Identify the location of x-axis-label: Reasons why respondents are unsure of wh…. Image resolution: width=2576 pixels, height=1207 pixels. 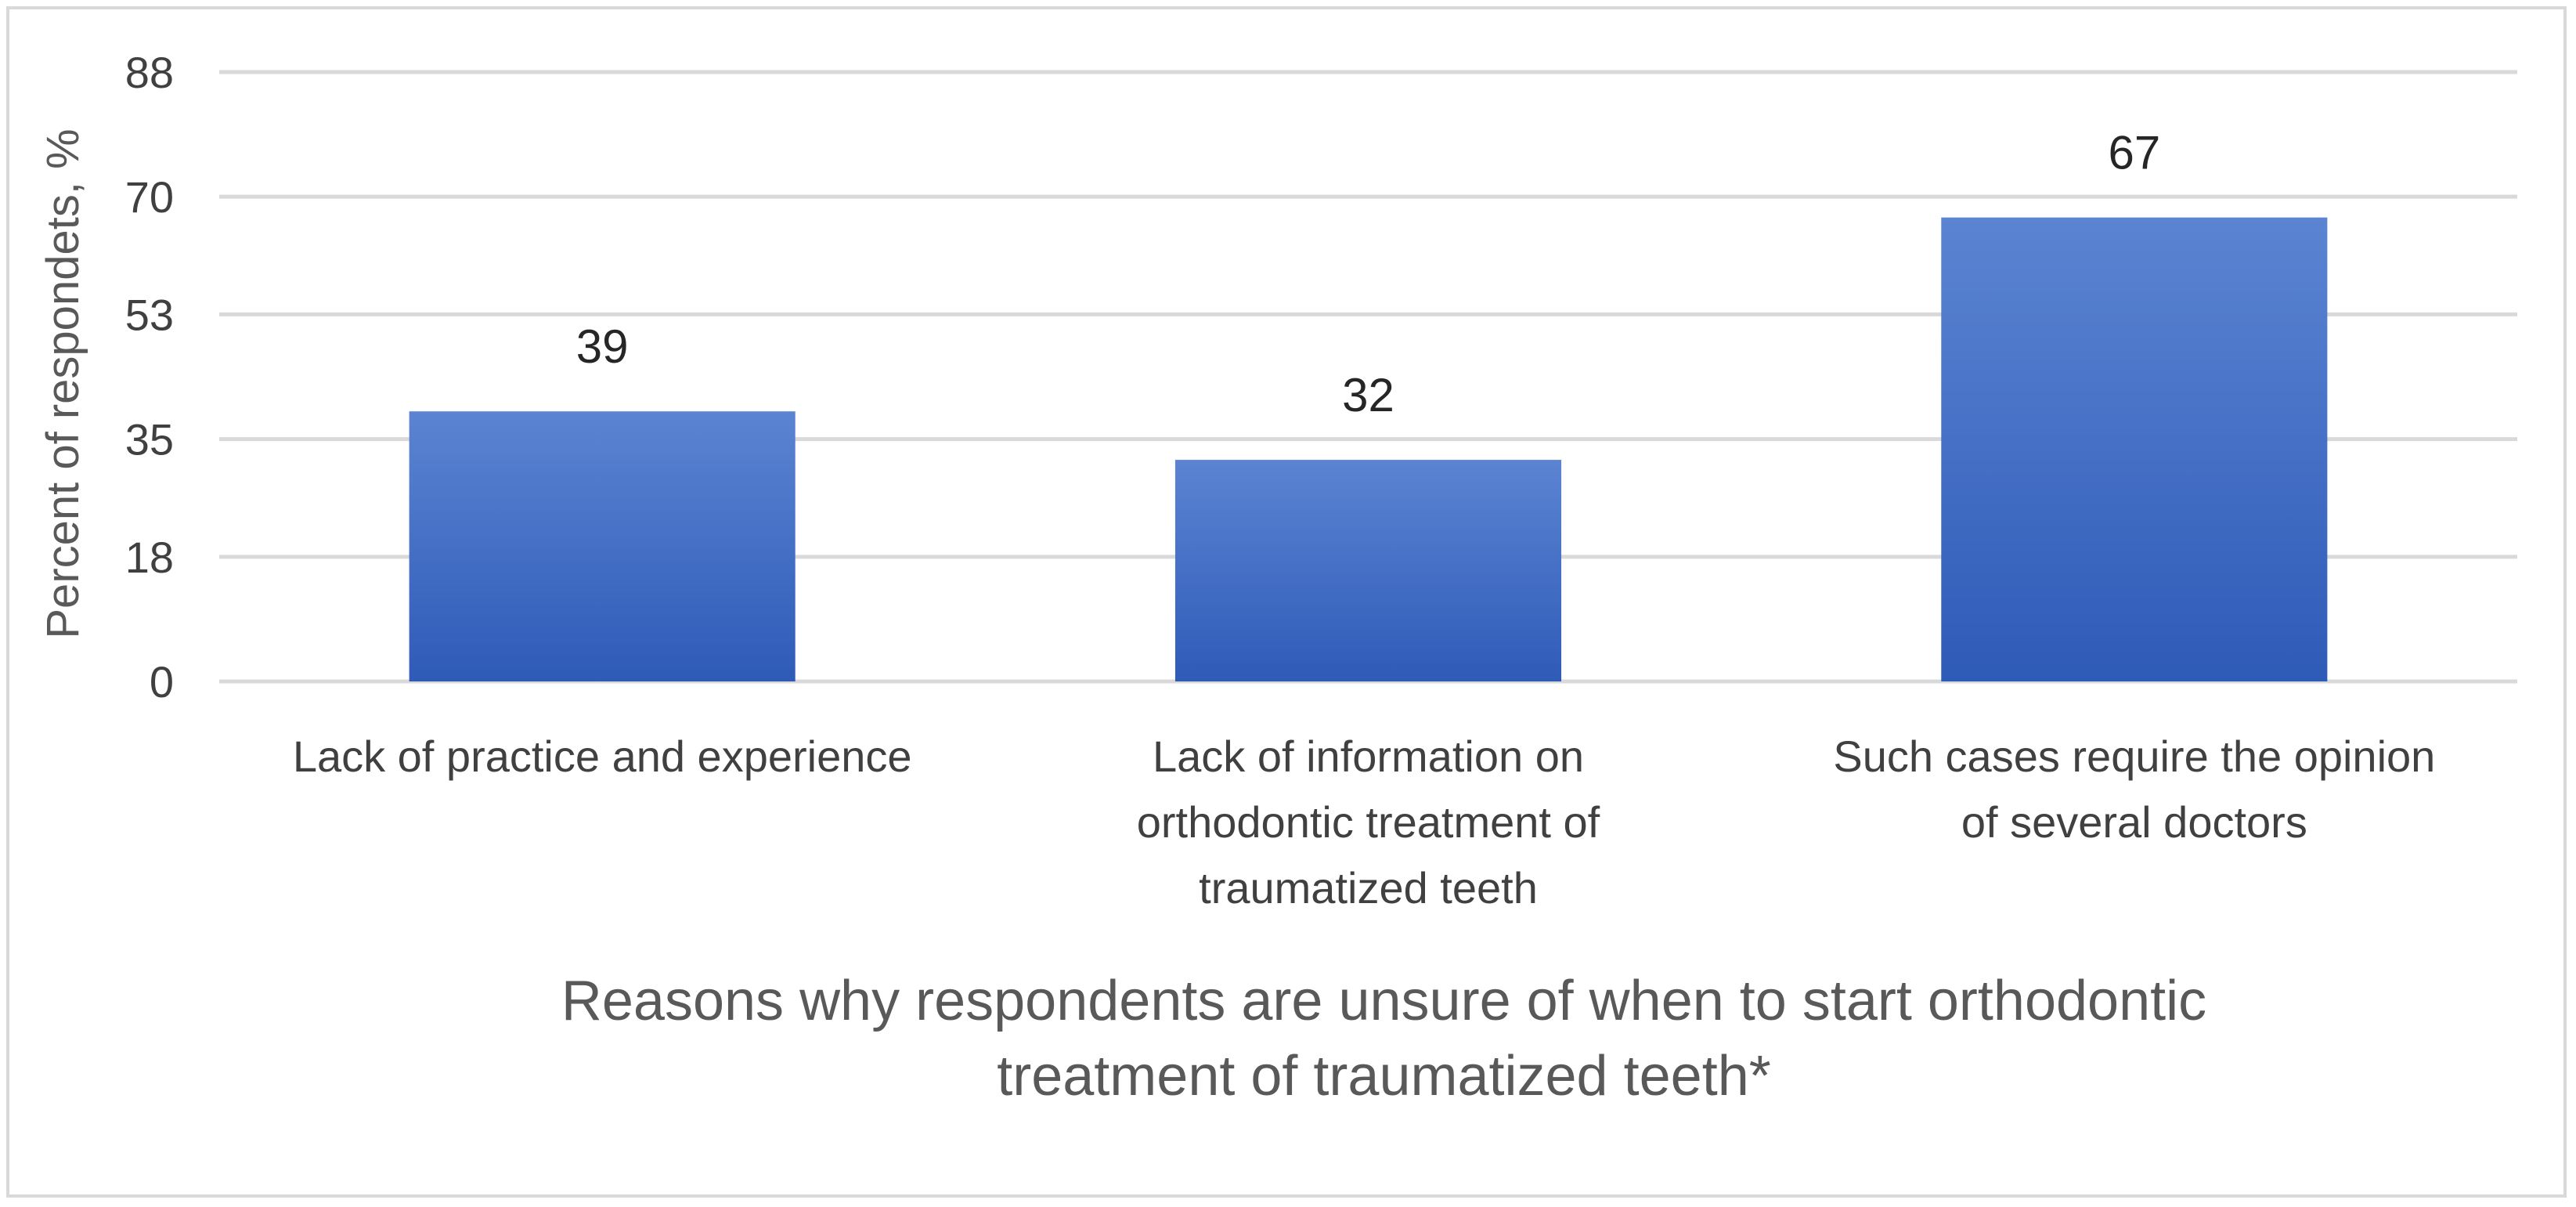
(1383, 1039).